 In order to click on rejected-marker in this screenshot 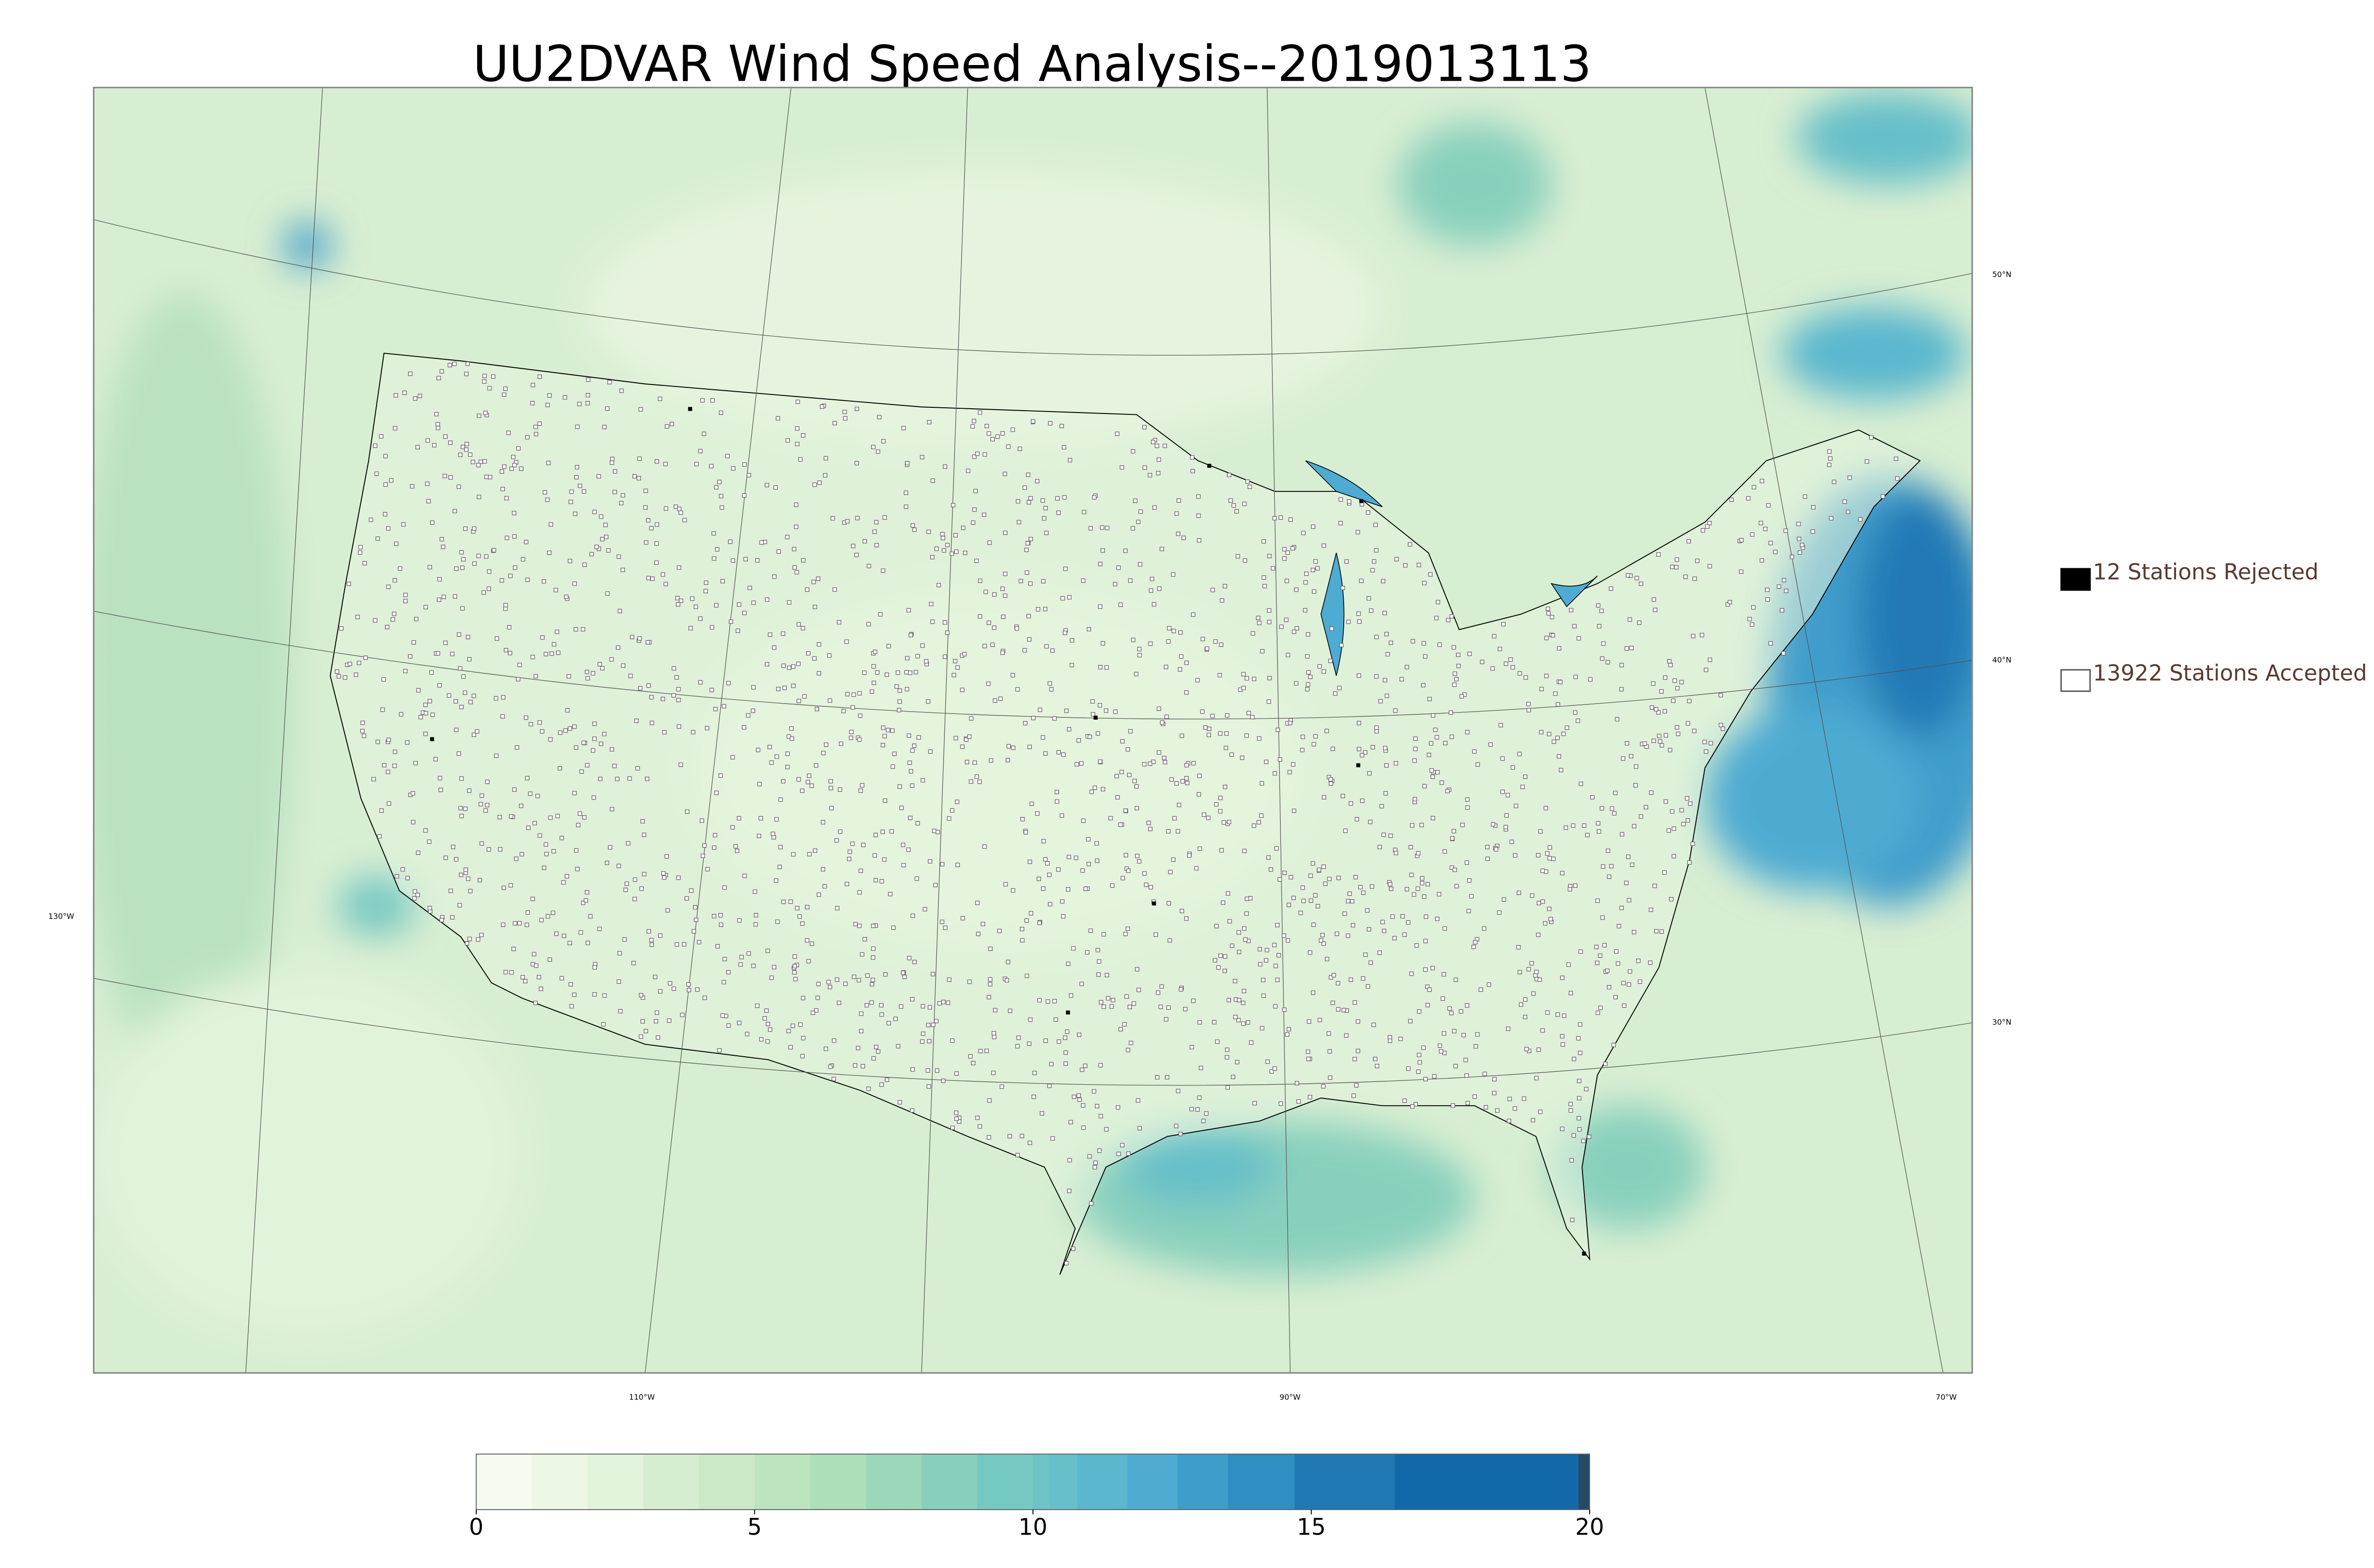, I will do `click(1584, 1253)`.